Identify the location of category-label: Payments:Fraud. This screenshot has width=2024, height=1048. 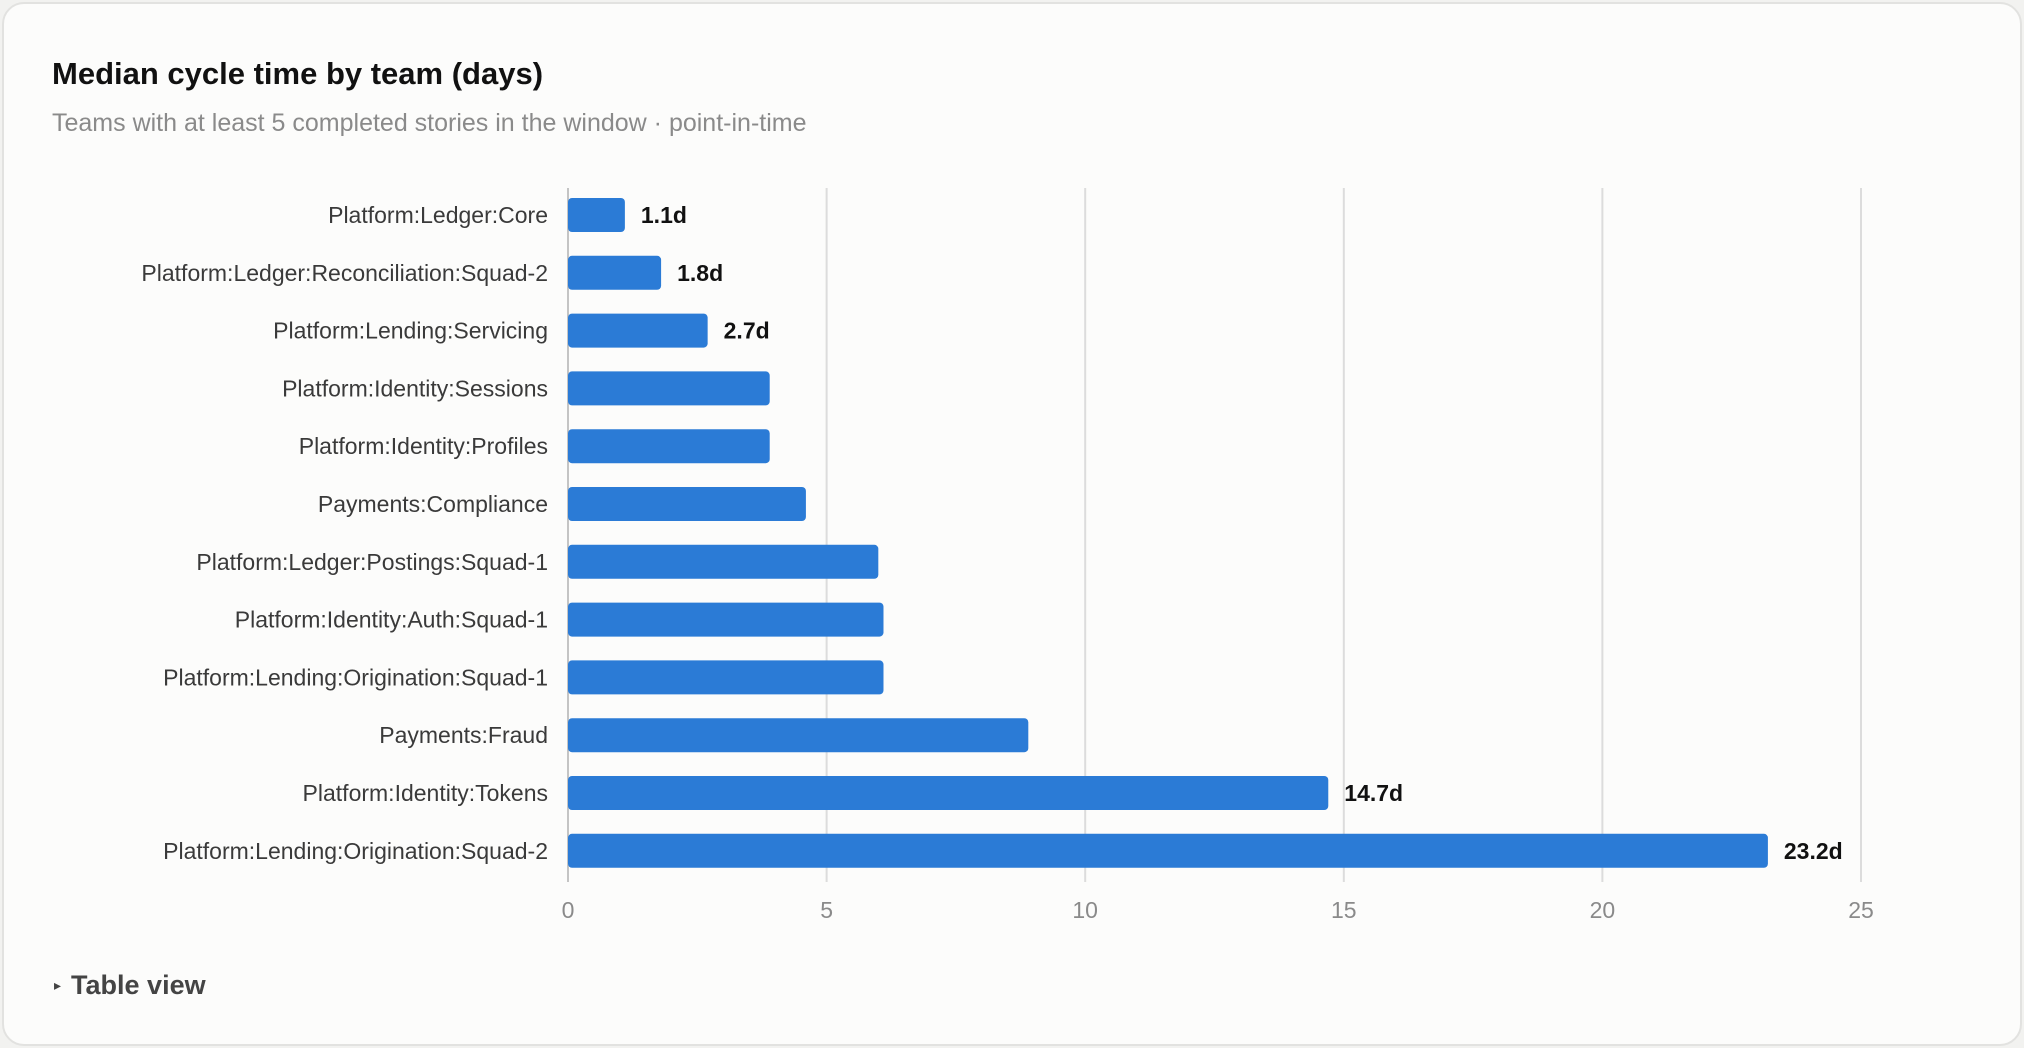
(463, 735).